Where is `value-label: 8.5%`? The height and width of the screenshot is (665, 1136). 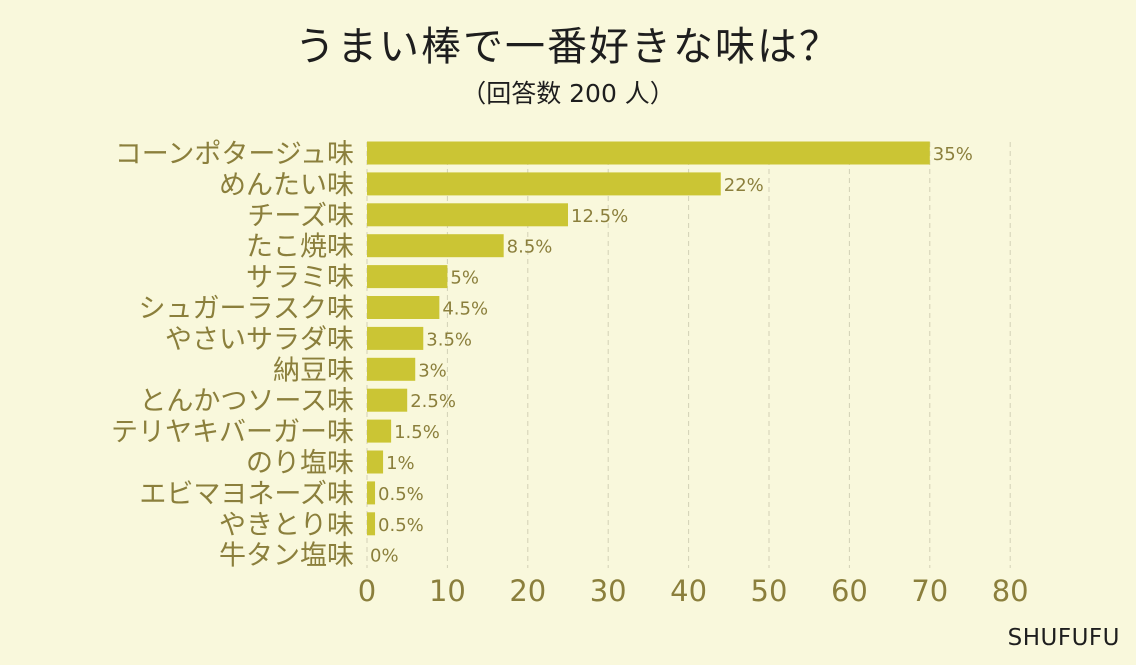 value-label: 8.5% is located at coordinates (530, 247).